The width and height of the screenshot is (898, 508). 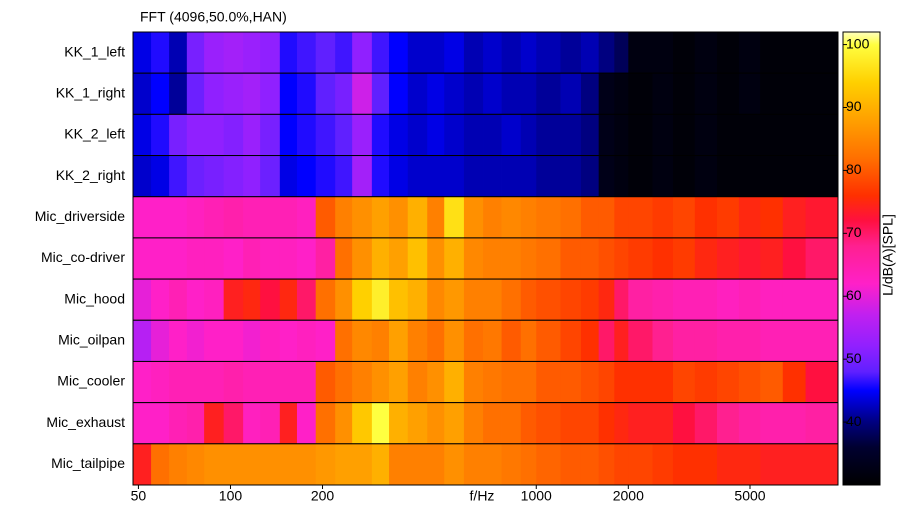 I want to click on x-tick-label: 200, so click(x=323, y=496).